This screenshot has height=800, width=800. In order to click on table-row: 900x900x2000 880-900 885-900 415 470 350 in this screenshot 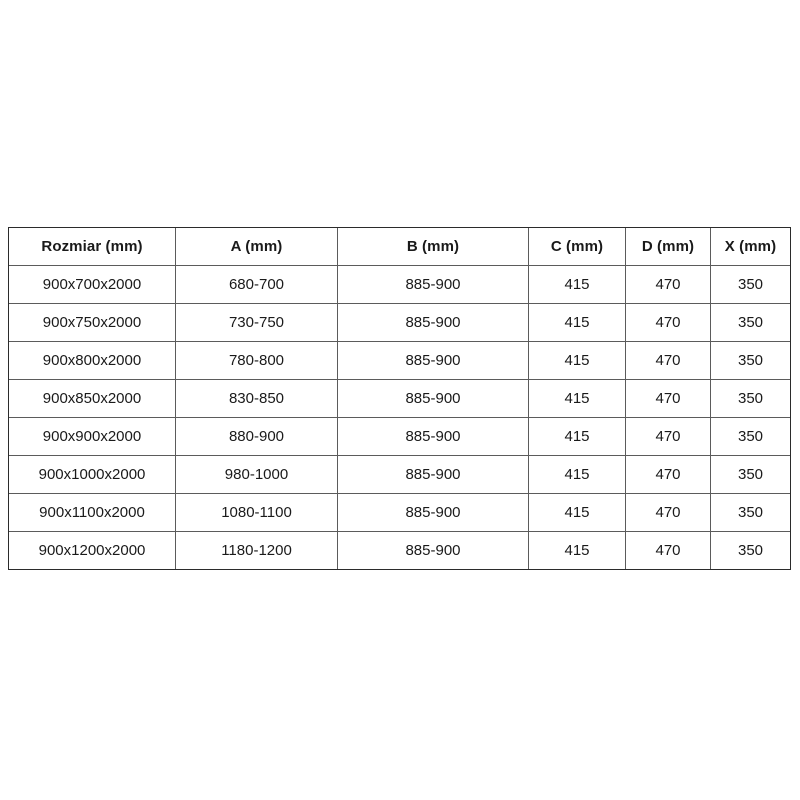, I will do `click(399, 436)`.